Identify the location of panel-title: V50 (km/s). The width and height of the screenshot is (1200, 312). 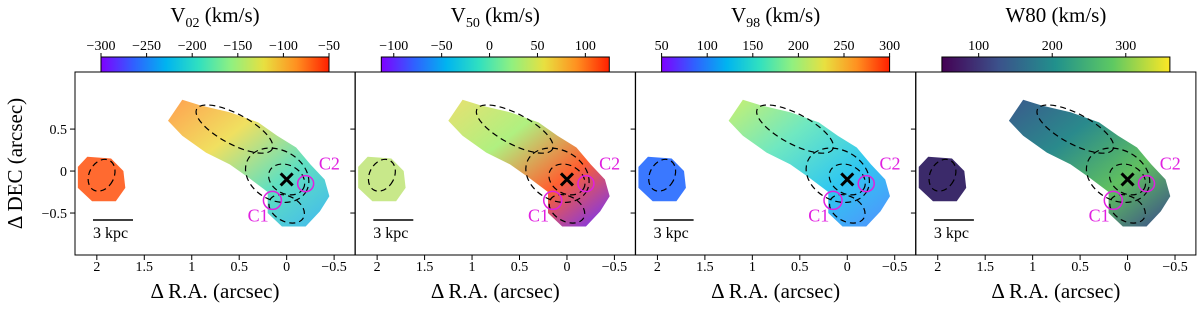
(495, 17).